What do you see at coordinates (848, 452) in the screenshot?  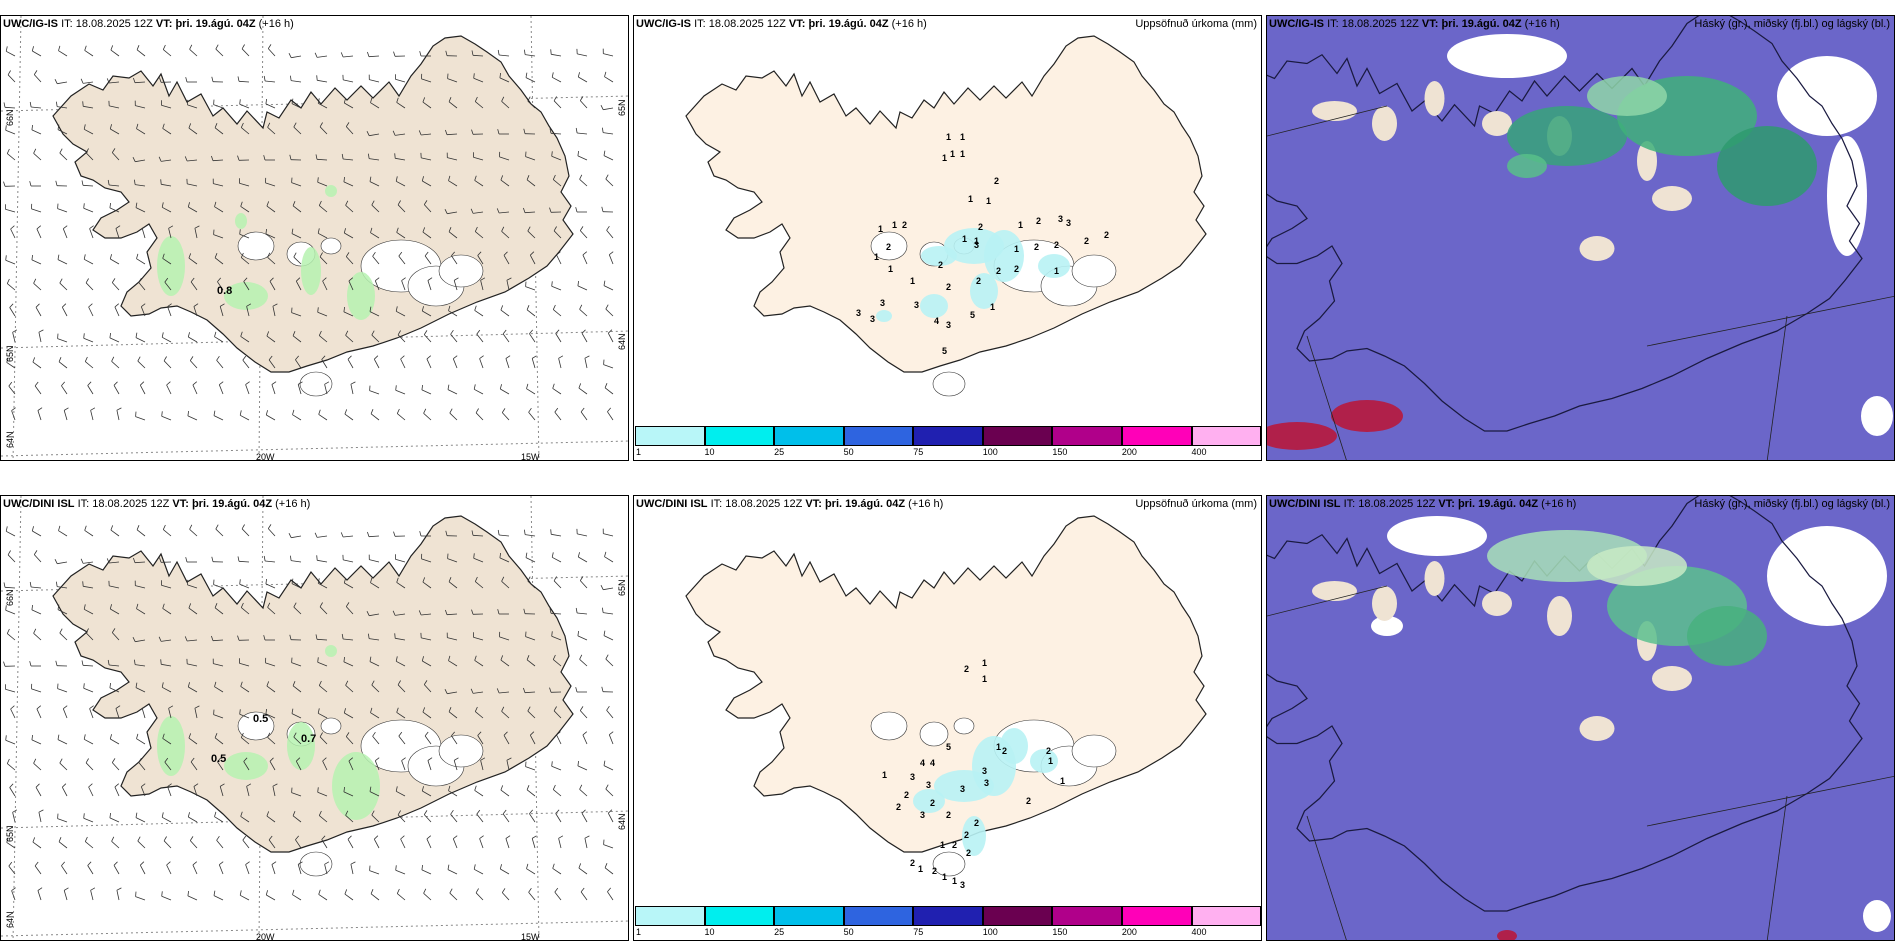 I see `colorbar-tick-label: 50` at bounding box center [848, 452].